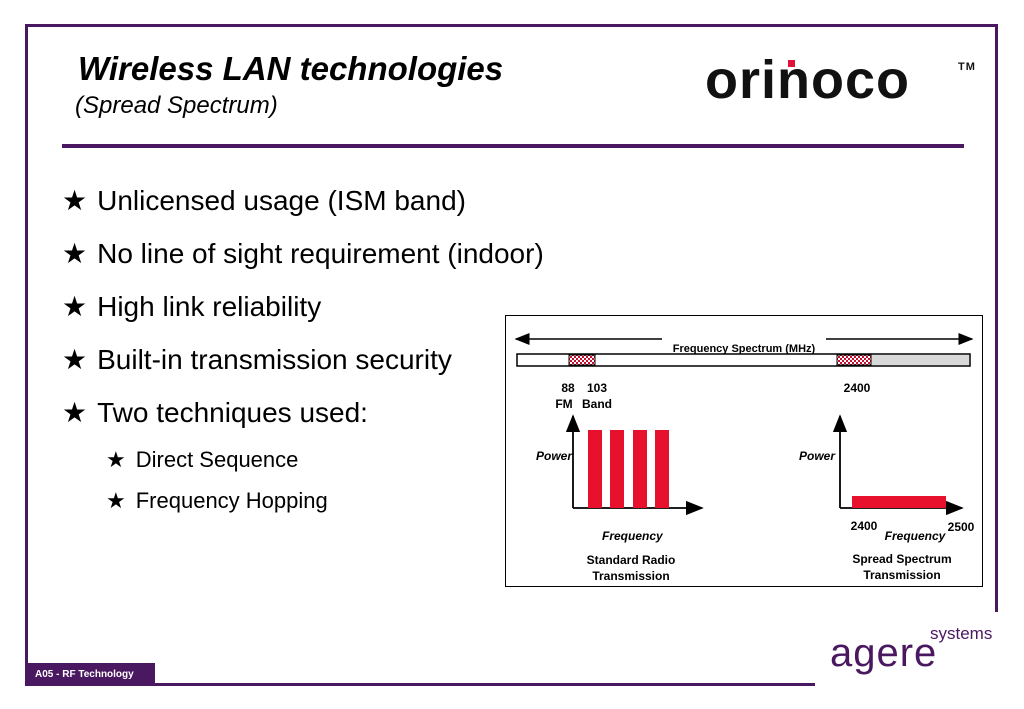 This screenshot has width=1024, height=709. I want to click on bullet-item: ★ Two techniques used:, so click(303, 412).